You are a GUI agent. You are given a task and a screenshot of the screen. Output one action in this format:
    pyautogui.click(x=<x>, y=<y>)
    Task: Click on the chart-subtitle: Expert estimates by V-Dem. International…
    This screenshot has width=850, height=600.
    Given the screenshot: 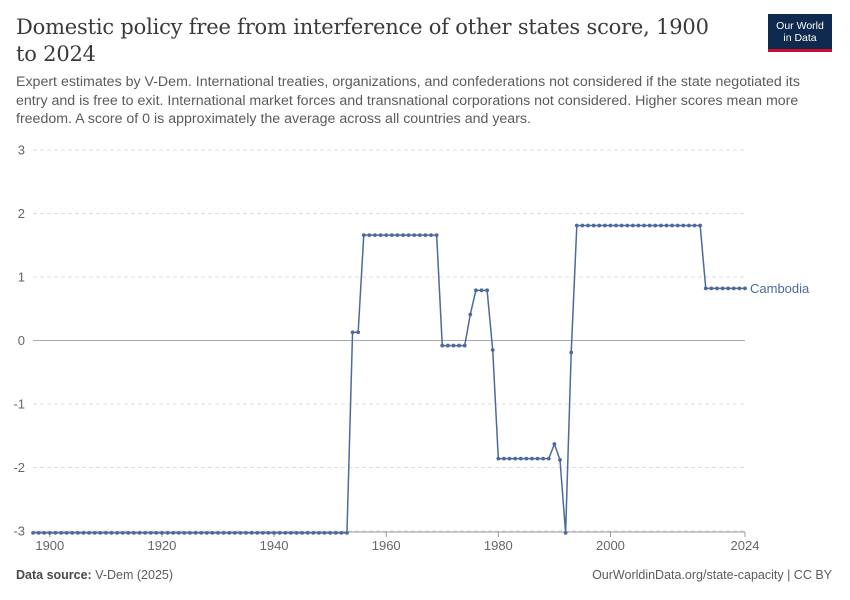 What is the action you would take?
    pyautogui.click(x=408, y=100)
    